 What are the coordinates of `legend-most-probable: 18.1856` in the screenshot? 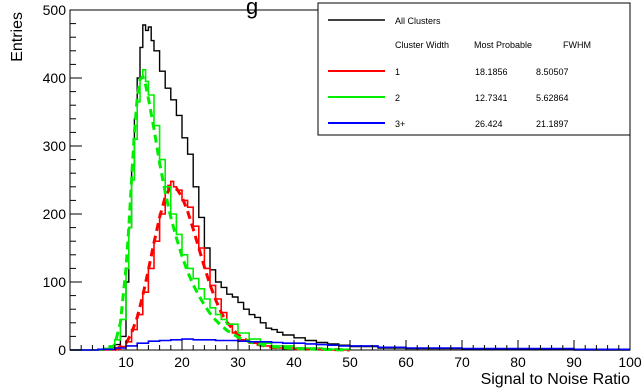 It's located at (491, 72).